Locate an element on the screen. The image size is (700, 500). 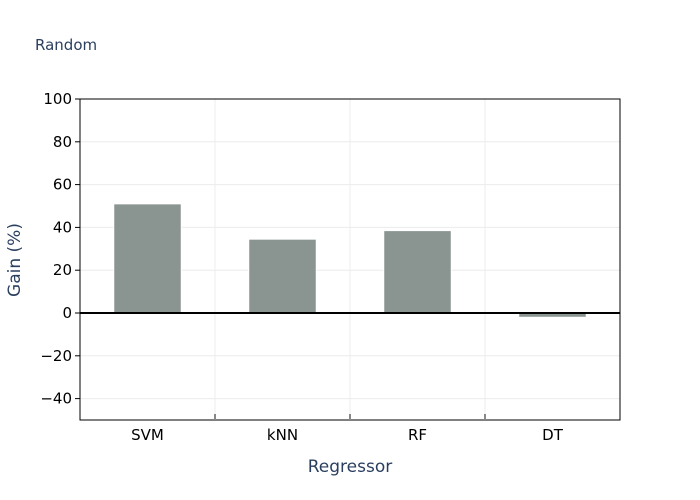
bar-svm is located at coordinates (147, 258).